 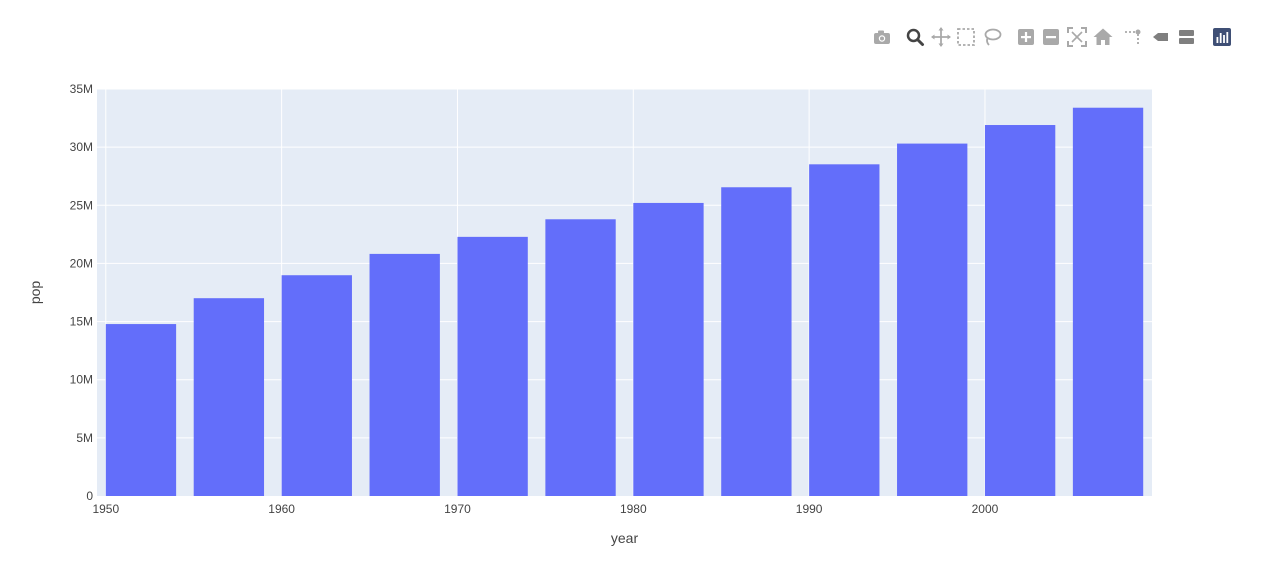 What do you see at coordinates (1186, 37) in the screenshot?
I see `hover-compare-icon` at bounding box center [1186, 37].